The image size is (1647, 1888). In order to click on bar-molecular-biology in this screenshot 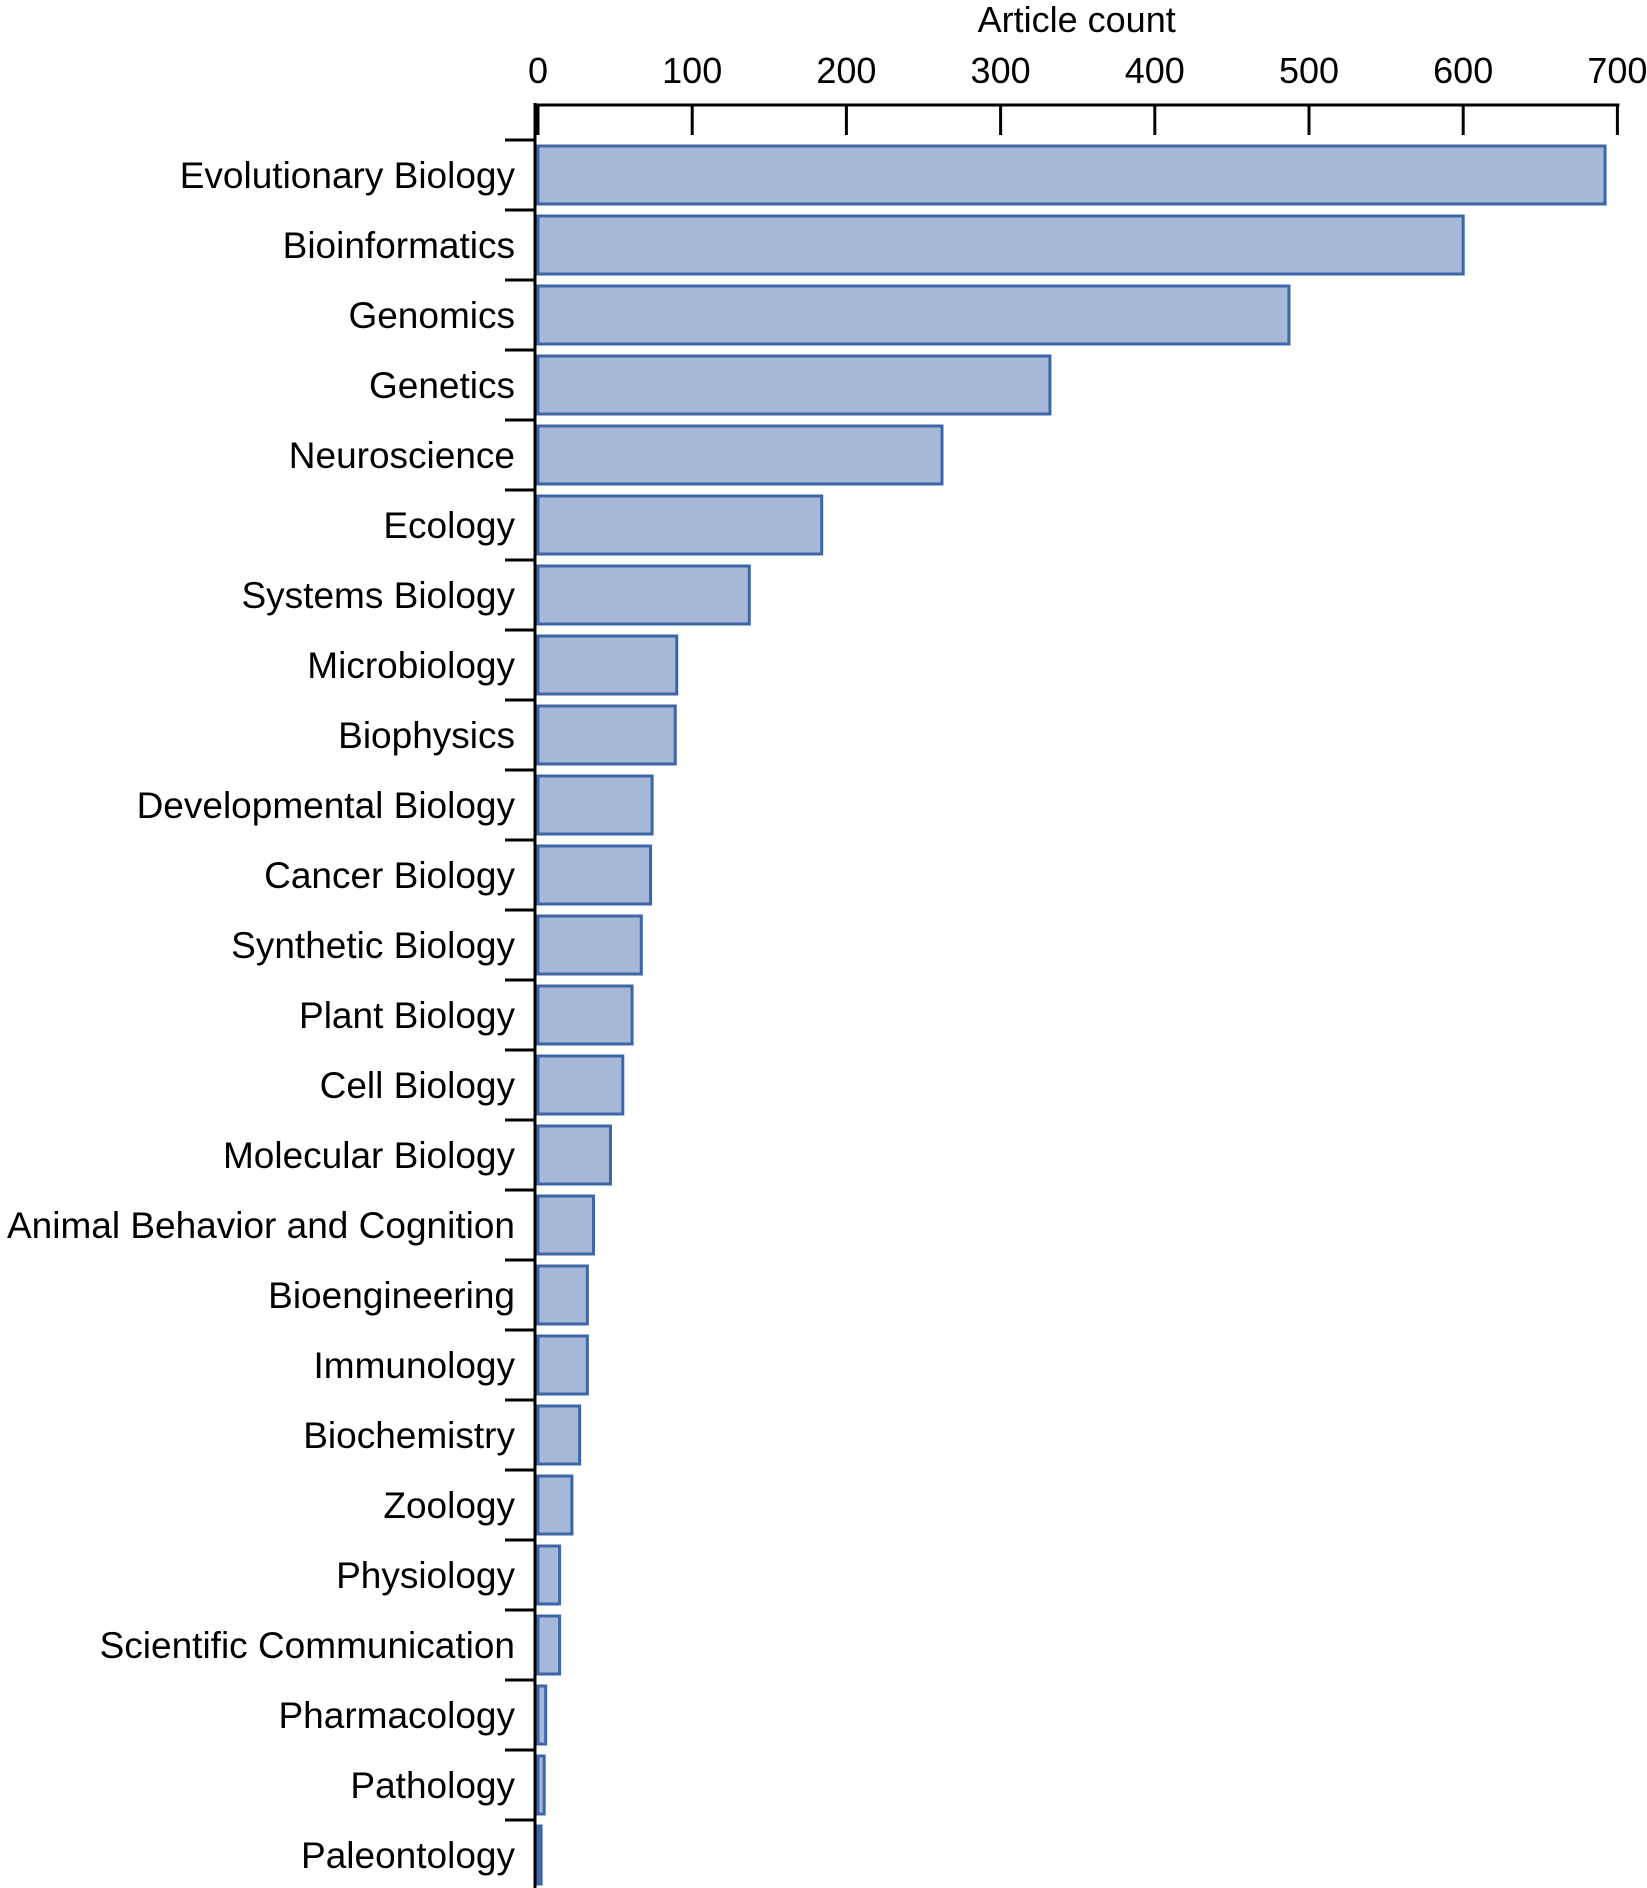, I will do `click(574, 1155)`.